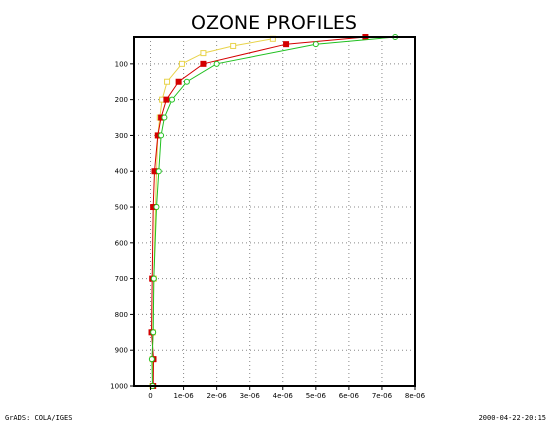  Describe the element at coordinates (217, 396) in the screenshot. I see `x-tick-label: 2e-06` at that location.